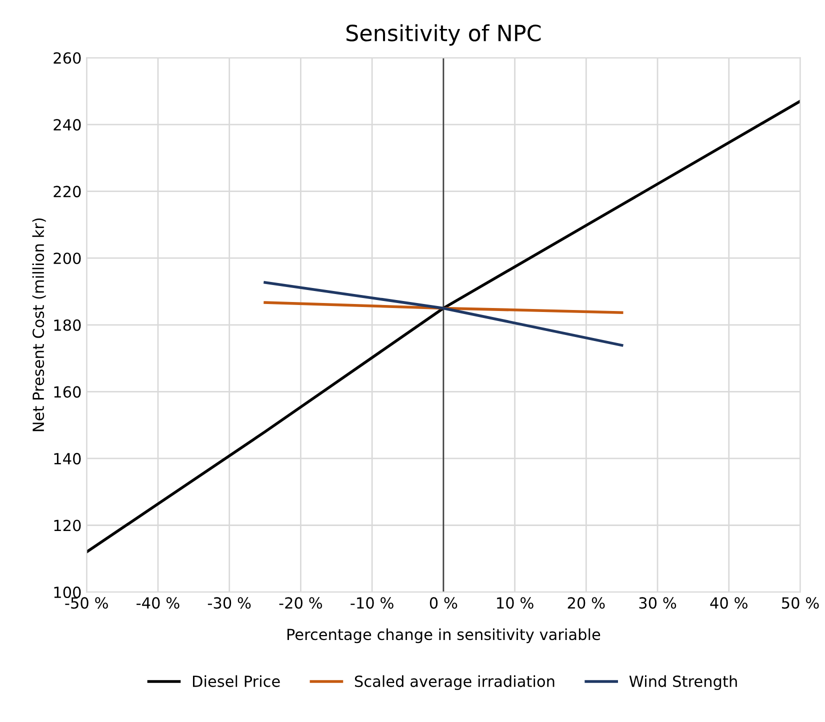 Image resolution: width=825 pixels, height=722 pixels. What do you see at coordinates (67, 125) in the screenshot?
I see `y-tick-label: 240` at bounding box center [67, 125].